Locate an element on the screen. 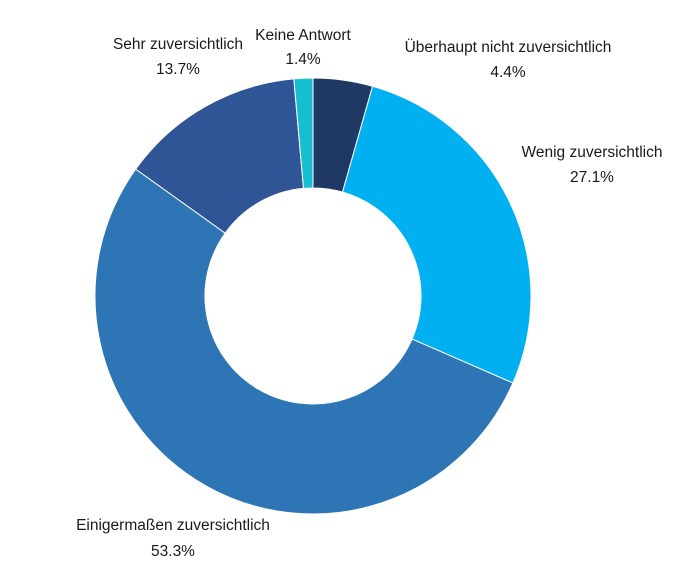  value-label-einigermassen-zuversichtlich: 53.3% is located at coordinates (173, 551).